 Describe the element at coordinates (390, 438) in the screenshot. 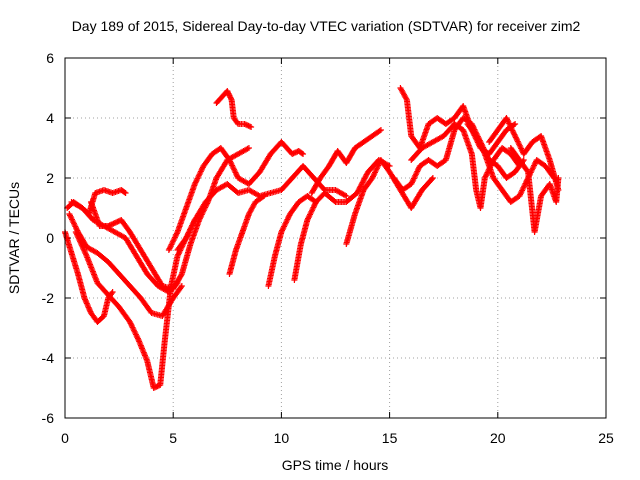

I see `x-tick-label: 15` at that location.